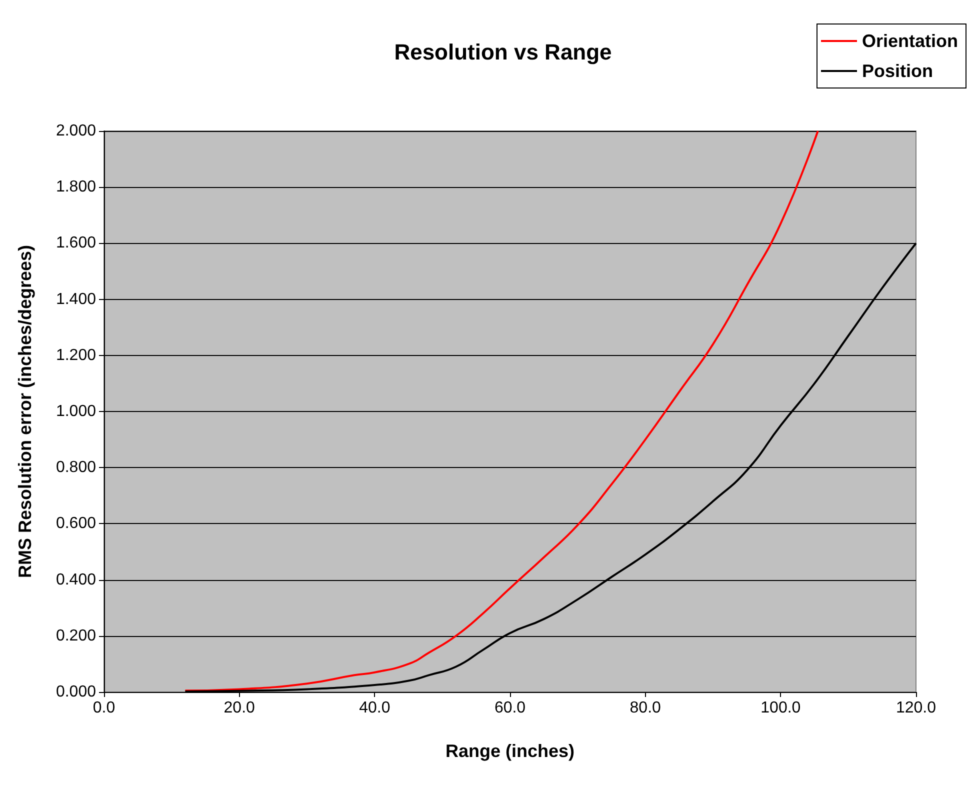 The image size is (976, 796). Describe the element at coordinates (76, 467) in the screenshot. I see `y-tick-label: 0.800` at that location.